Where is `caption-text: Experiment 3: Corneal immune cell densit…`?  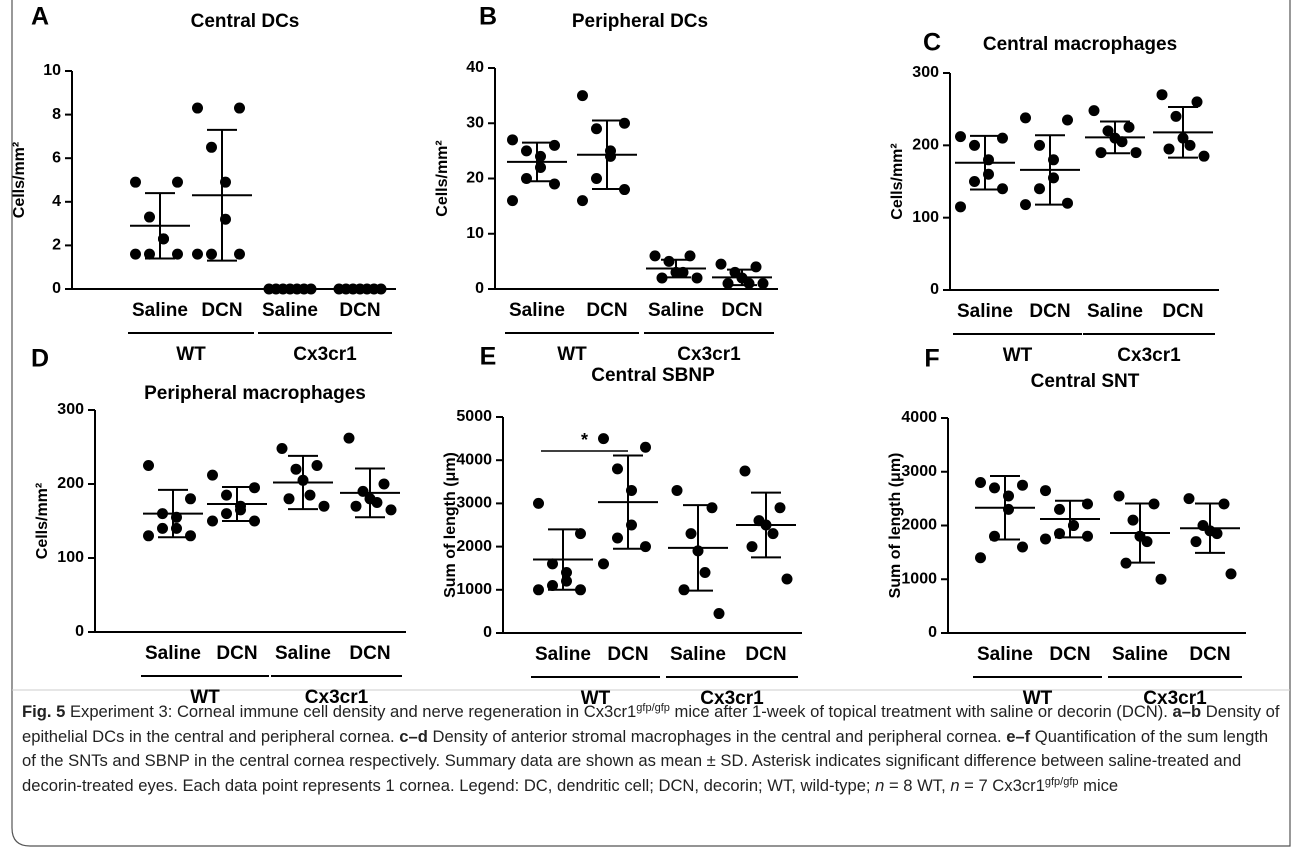
caption-text: Experiment 3: Corneal immune cell densit… is located at coordinates (351, 711).